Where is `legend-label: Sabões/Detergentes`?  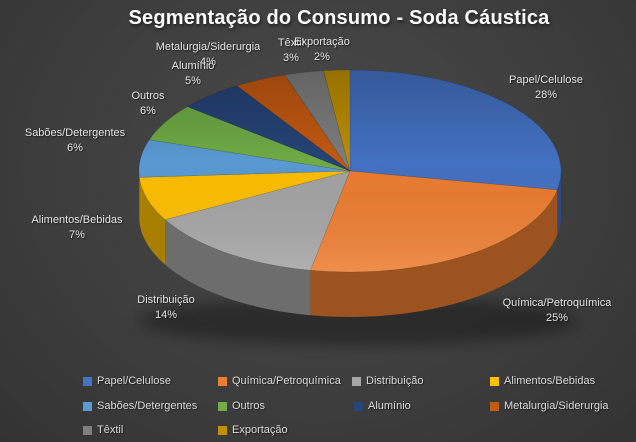 legend-label: Sabões/Detergentes is located at coordinates (147, 406).